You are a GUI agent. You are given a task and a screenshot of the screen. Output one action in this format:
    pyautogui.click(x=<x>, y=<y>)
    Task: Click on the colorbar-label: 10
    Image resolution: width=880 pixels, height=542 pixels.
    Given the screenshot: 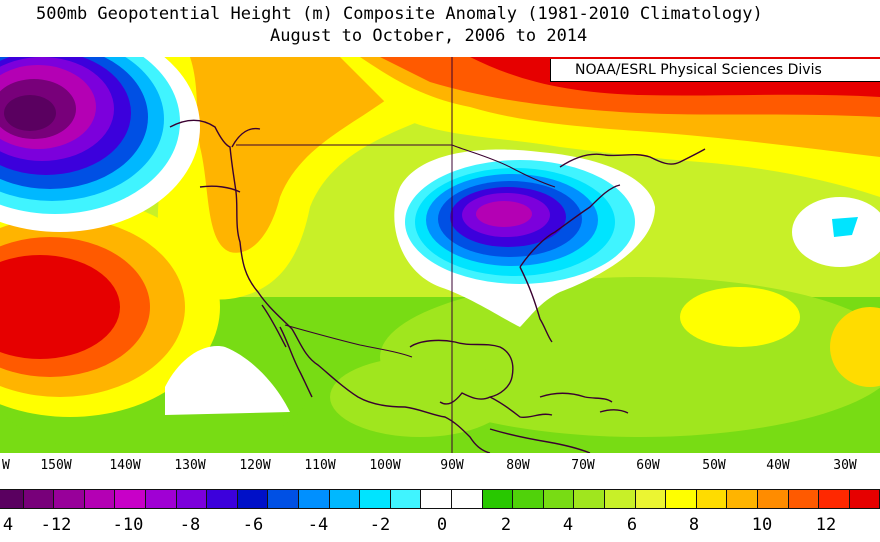 What is the action you would take?
    pyautogui.click(x=762, y=525)
    